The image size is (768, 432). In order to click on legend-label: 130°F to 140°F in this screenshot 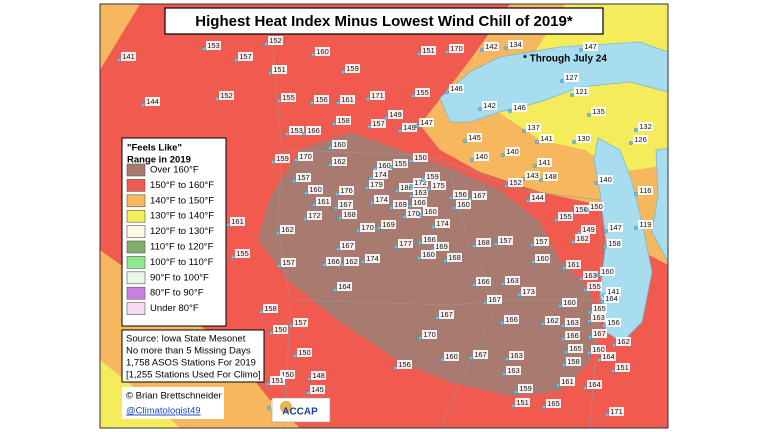, I will do `click(182, 216)`.